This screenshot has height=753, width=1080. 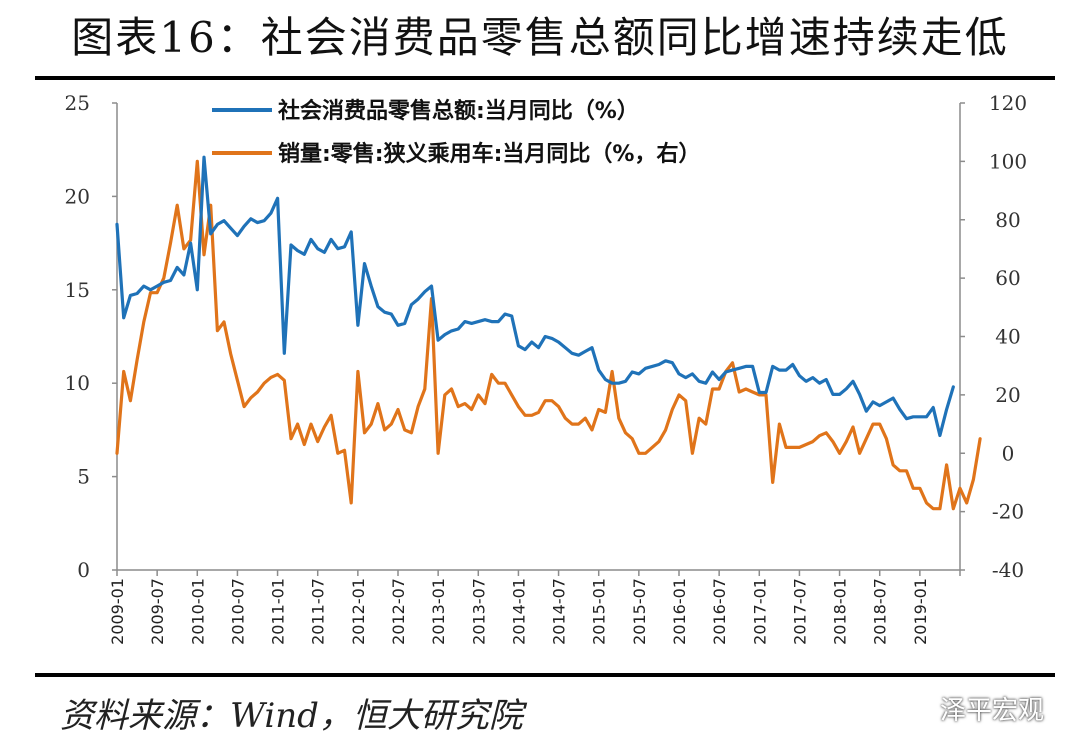 I want to click on left-tick-label: 10, so click(x=77, y=383).